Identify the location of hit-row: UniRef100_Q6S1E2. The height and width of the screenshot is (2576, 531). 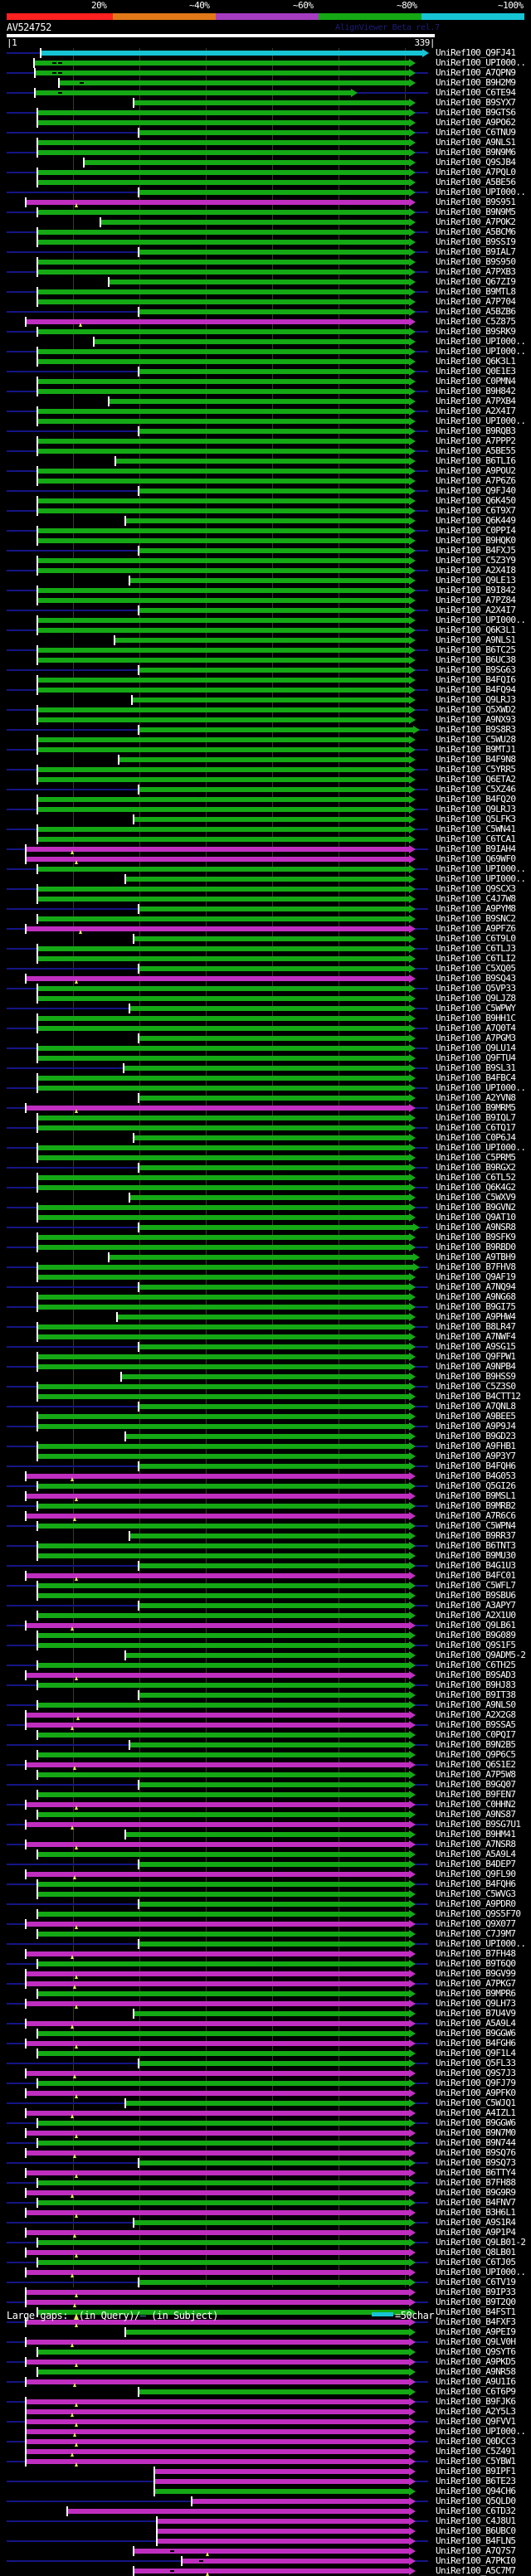
(265, 1765).